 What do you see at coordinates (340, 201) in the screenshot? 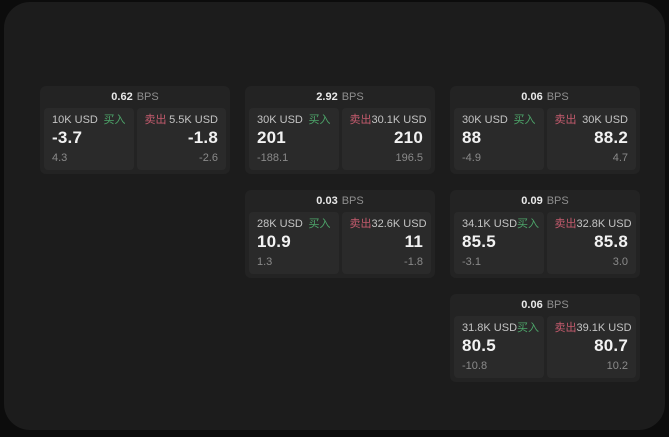
I see `card-header: 0.03 BPS` at bounding box center [340, 201].